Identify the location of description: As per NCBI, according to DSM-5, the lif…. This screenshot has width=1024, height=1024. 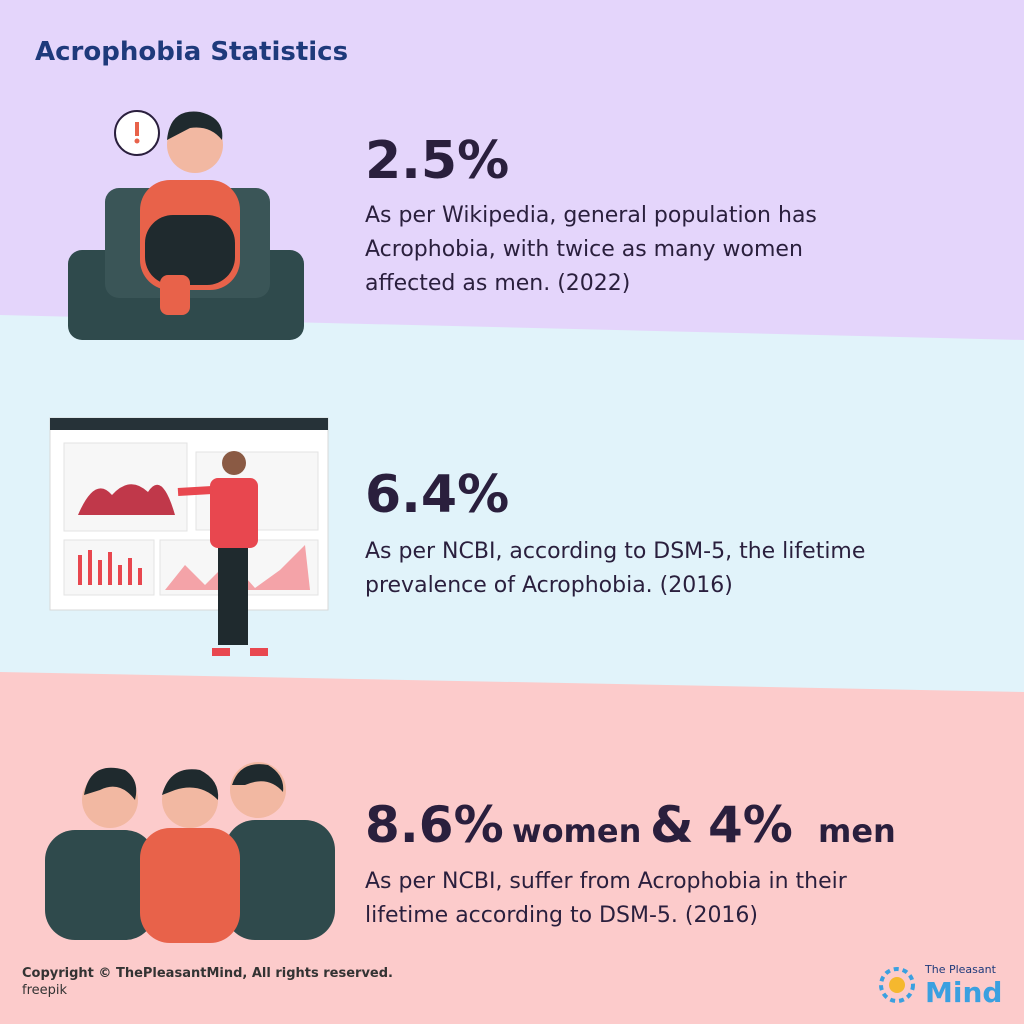
(615, 551).